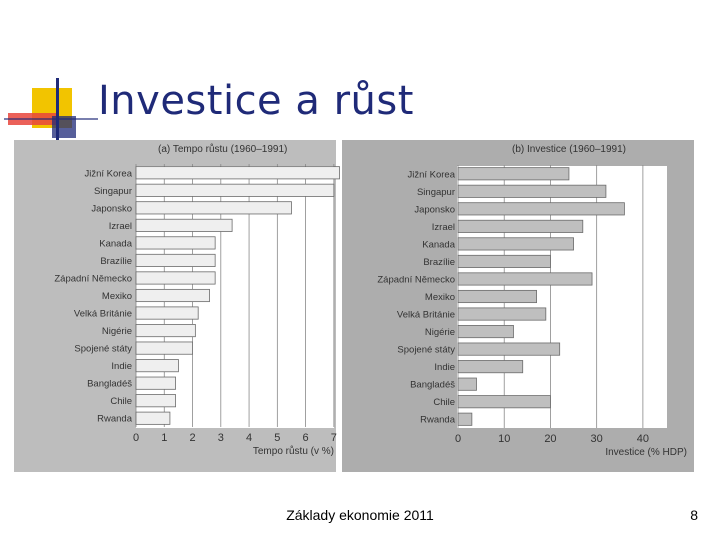 The image size is (720, 540). I want to click on x-tick-label: 3, so click(221, 438).